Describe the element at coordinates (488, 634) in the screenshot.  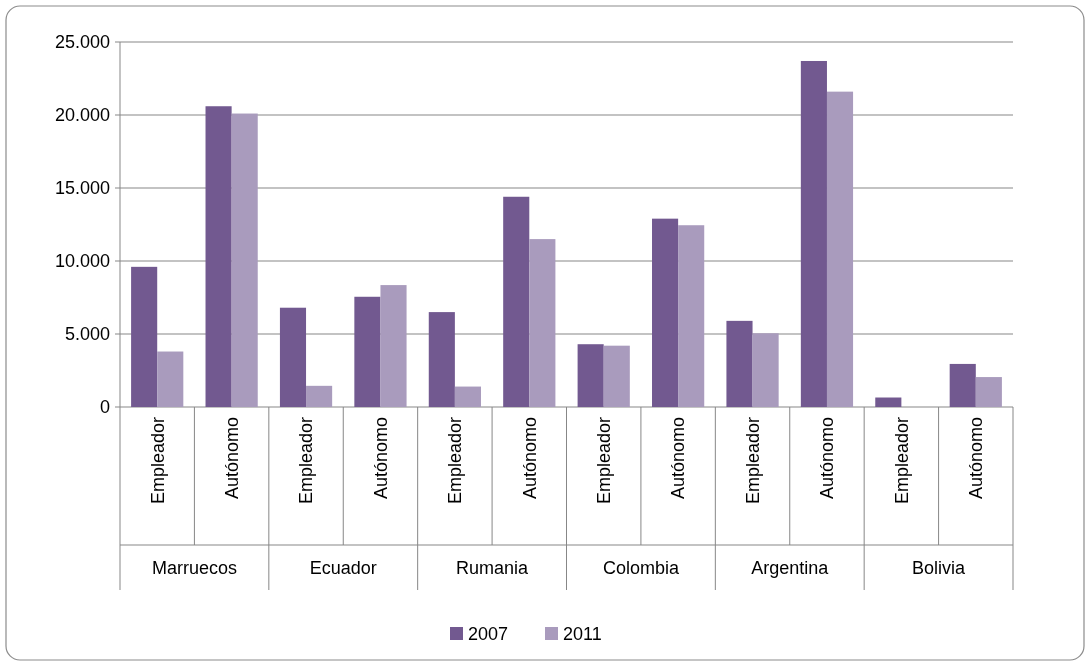
I see `legend-label: 2007` at that location.